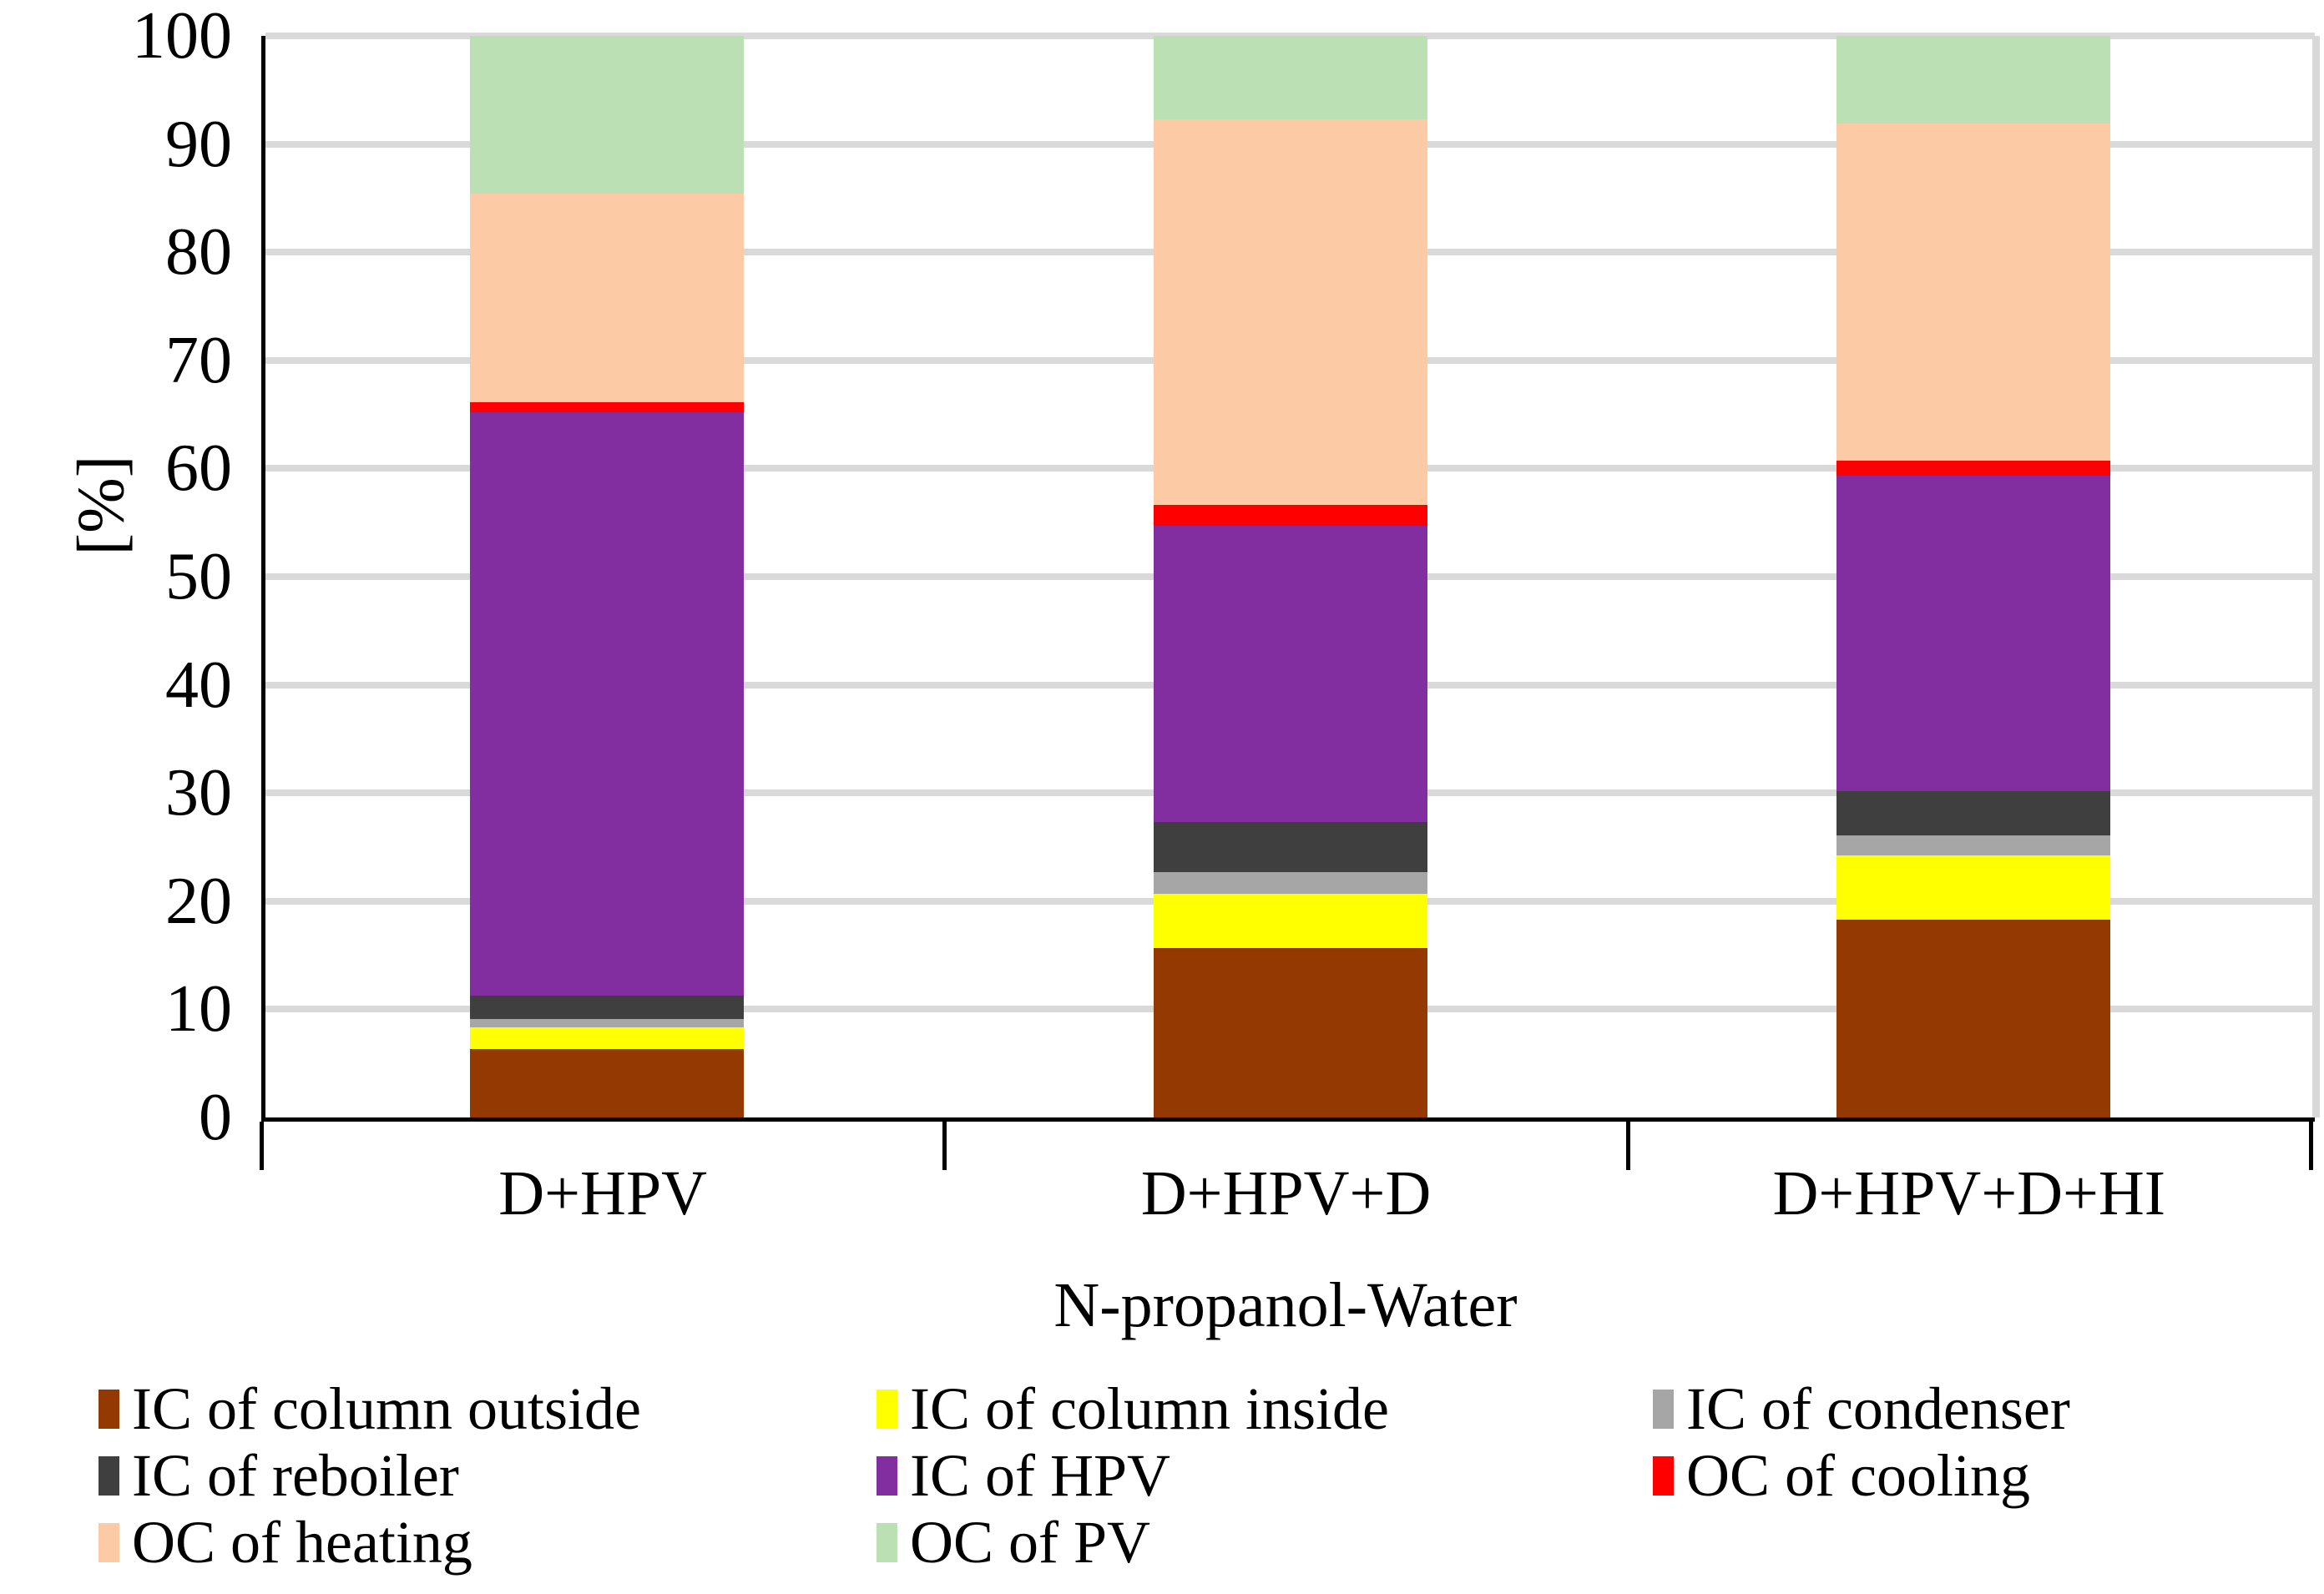  Describe the element at coordinates (198, 1009) in the screenshot. I see `y-tick-label: 10` at that location.